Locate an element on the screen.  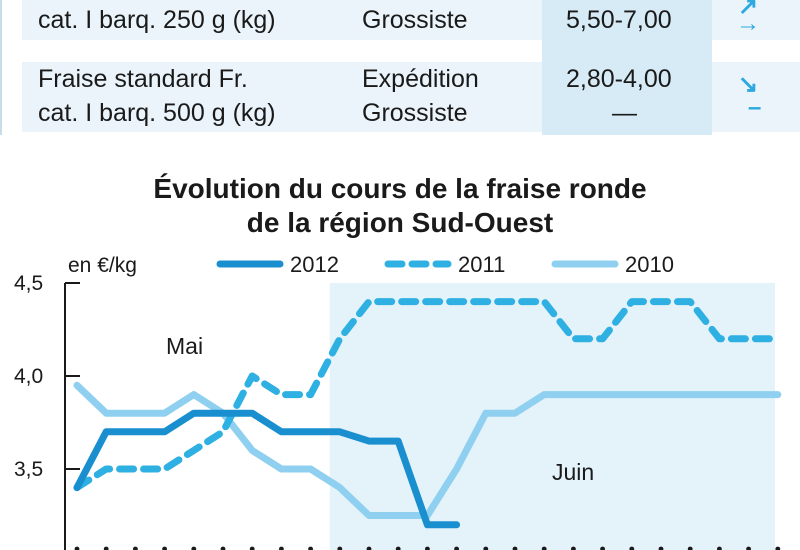
product-cell: cat. I barq. 500 g (kg) is located at coordinates (157, 113).